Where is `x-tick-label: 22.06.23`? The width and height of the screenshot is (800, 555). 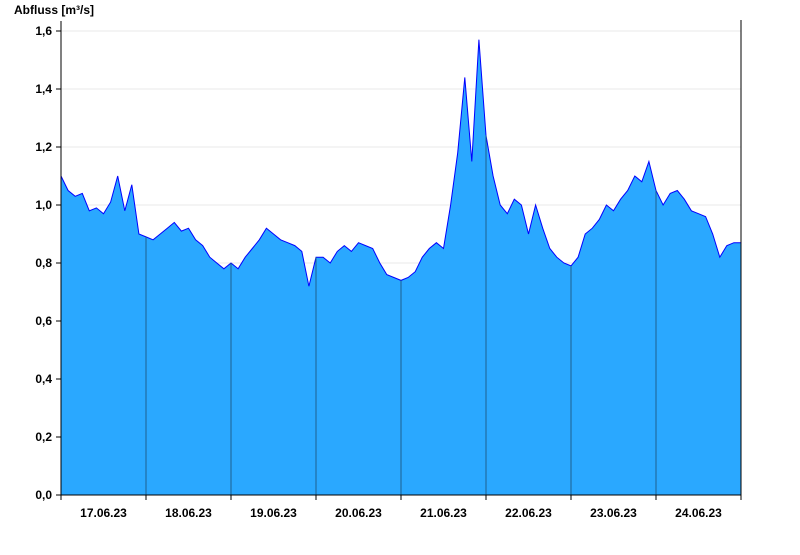 x-tick-label: 22.06.23 is located at coordinates (528, 513).